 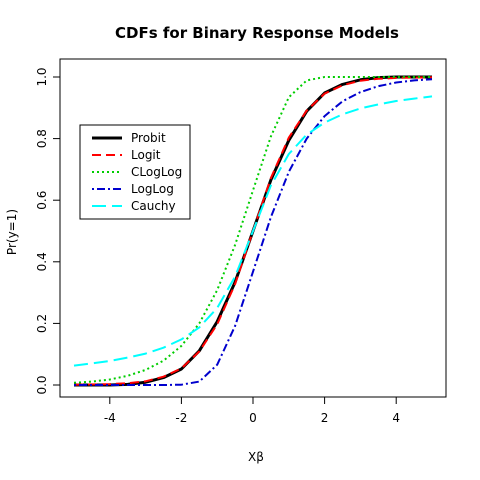 What do you see at coordinates (153, 206) in the screenshot?
I see `legend-label: Cauchy` at bounding box center [153, 206].